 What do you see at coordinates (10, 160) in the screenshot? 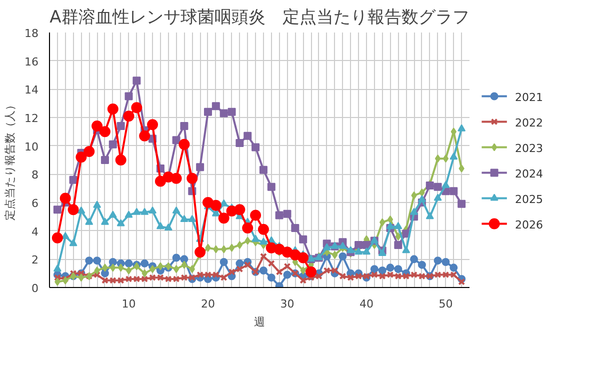
I see `y-axis-title: 定点当たり報告数（人）` at bounding box center [10, 160].